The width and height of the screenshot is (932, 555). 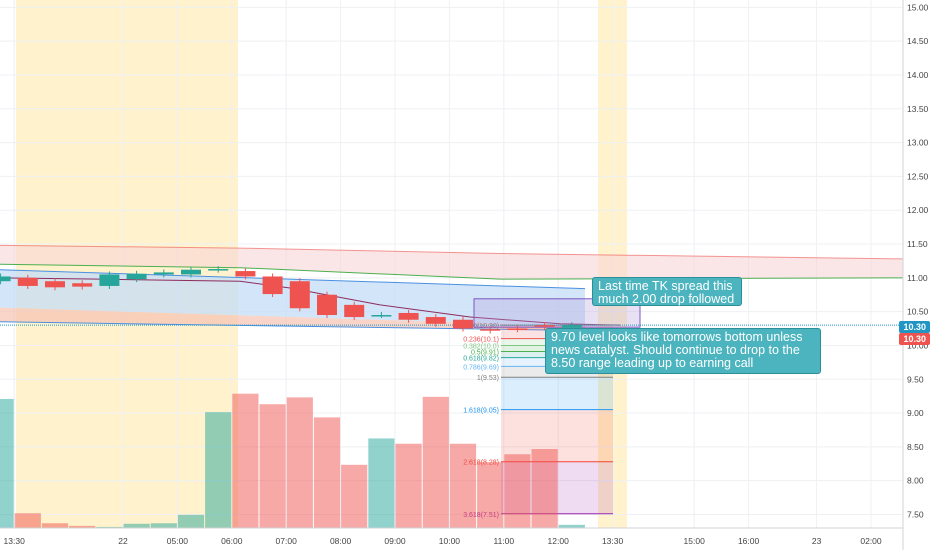 I want to click on time-tick-label: 15:00, so click(x=695, y=541).